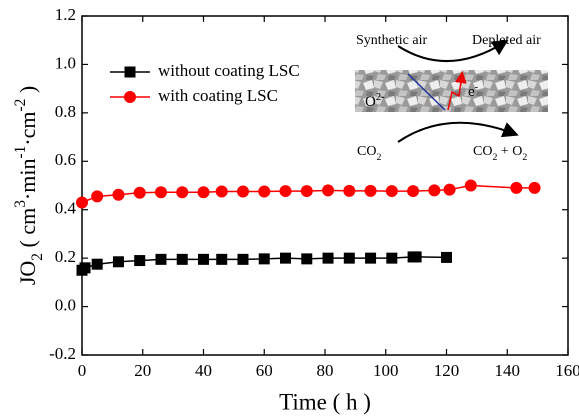 The image size is (579, 416). I want to click on inset-label: O2-, so click(375, 101).